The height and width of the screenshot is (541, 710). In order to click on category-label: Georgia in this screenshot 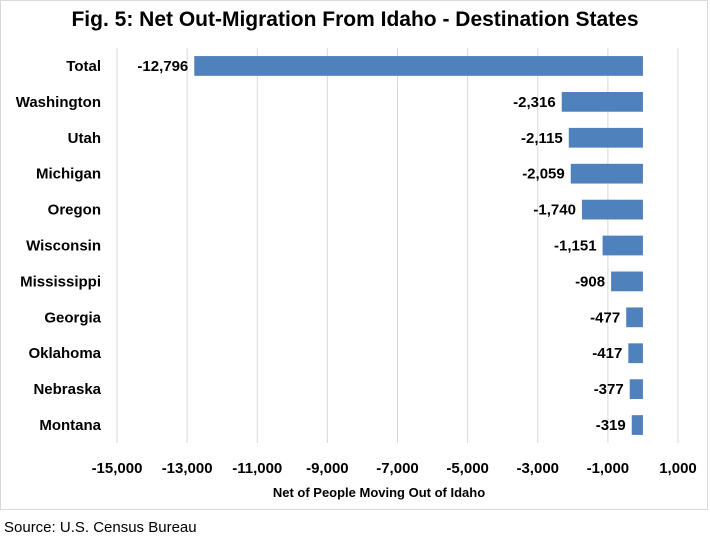, I will do `click(72, 317)`.